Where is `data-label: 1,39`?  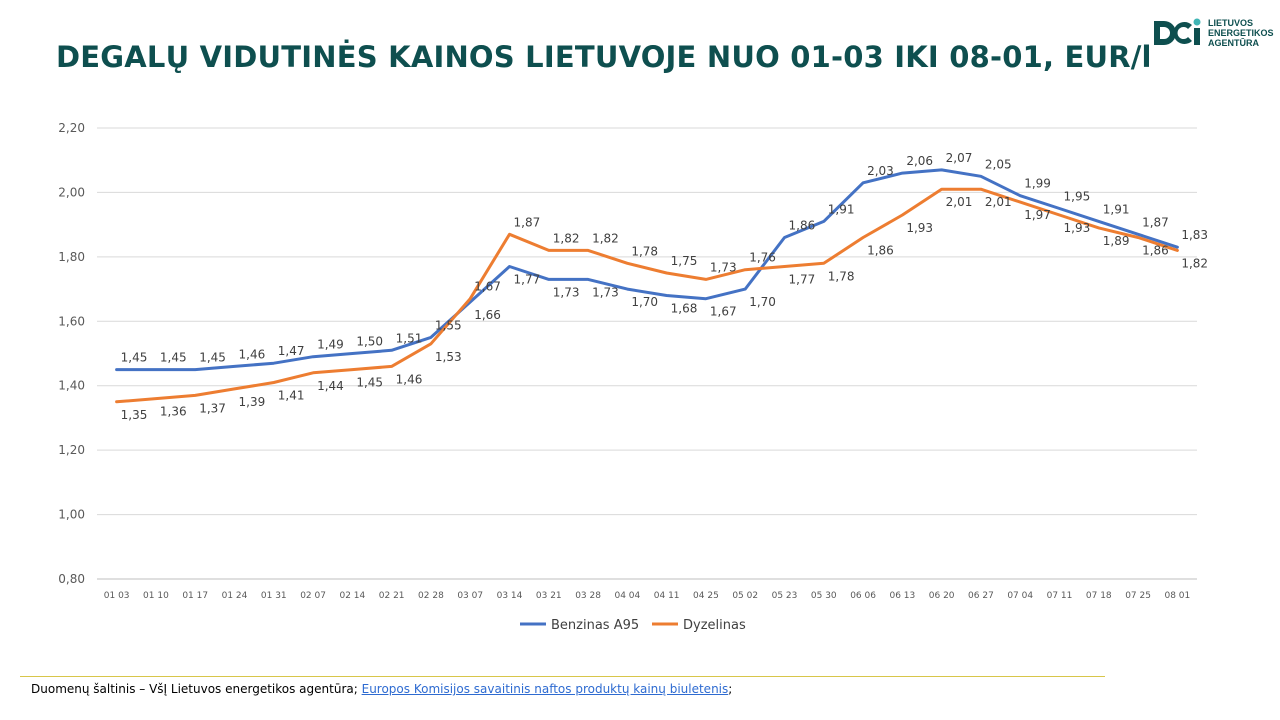
data-label: 1,39 is located at coordinates (252, 402).